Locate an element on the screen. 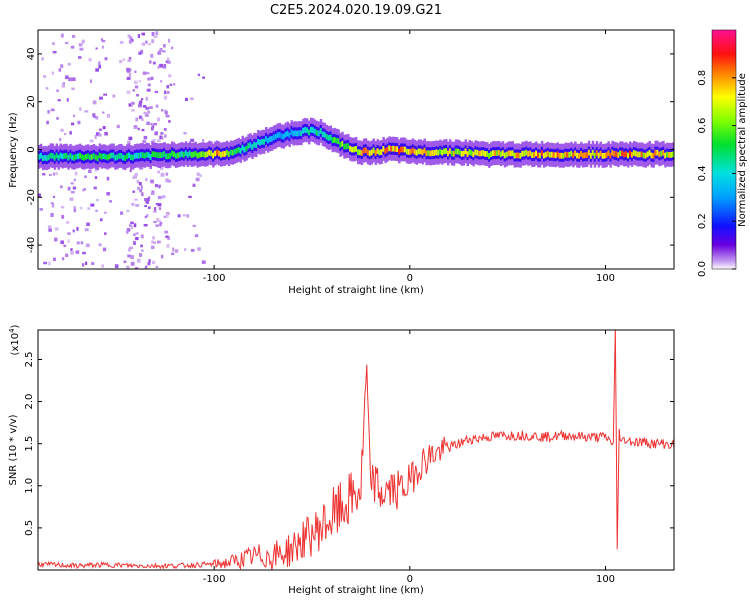 The height and width of the screenshot is (600, 750). spectrogram-ytick-label: -20 is located at coordinates (31, 197).